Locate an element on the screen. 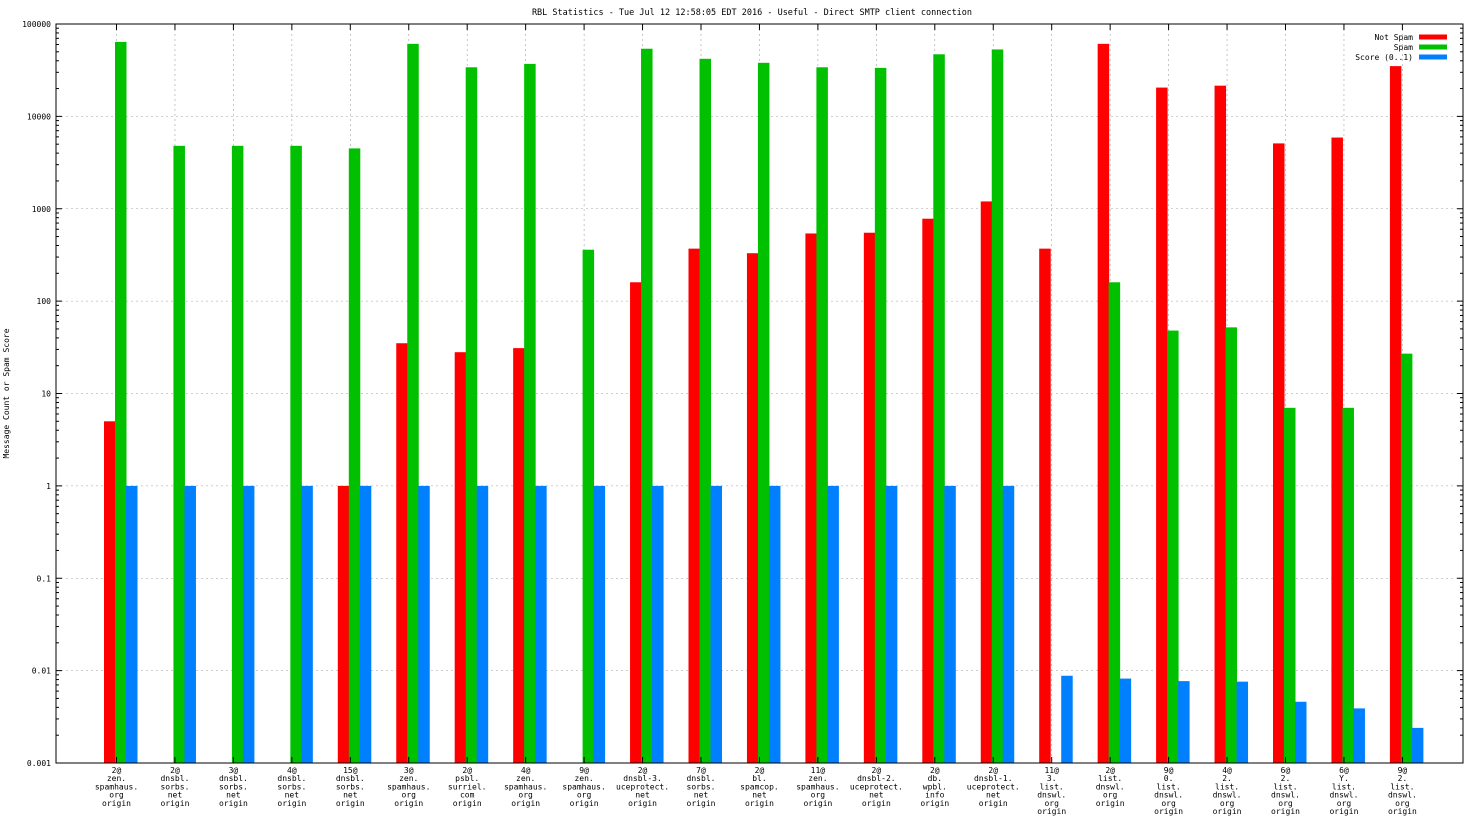  x-category-label: spamcop. is located at coordinates (759, 786).